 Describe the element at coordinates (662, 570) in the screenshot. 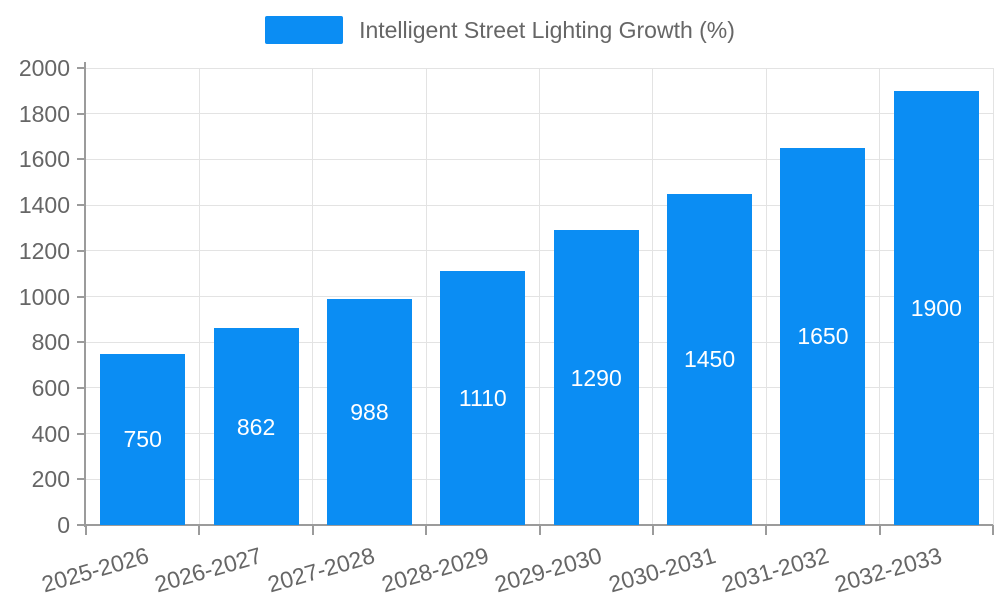

I see `x-tick-label: 2030-2031` at that location.